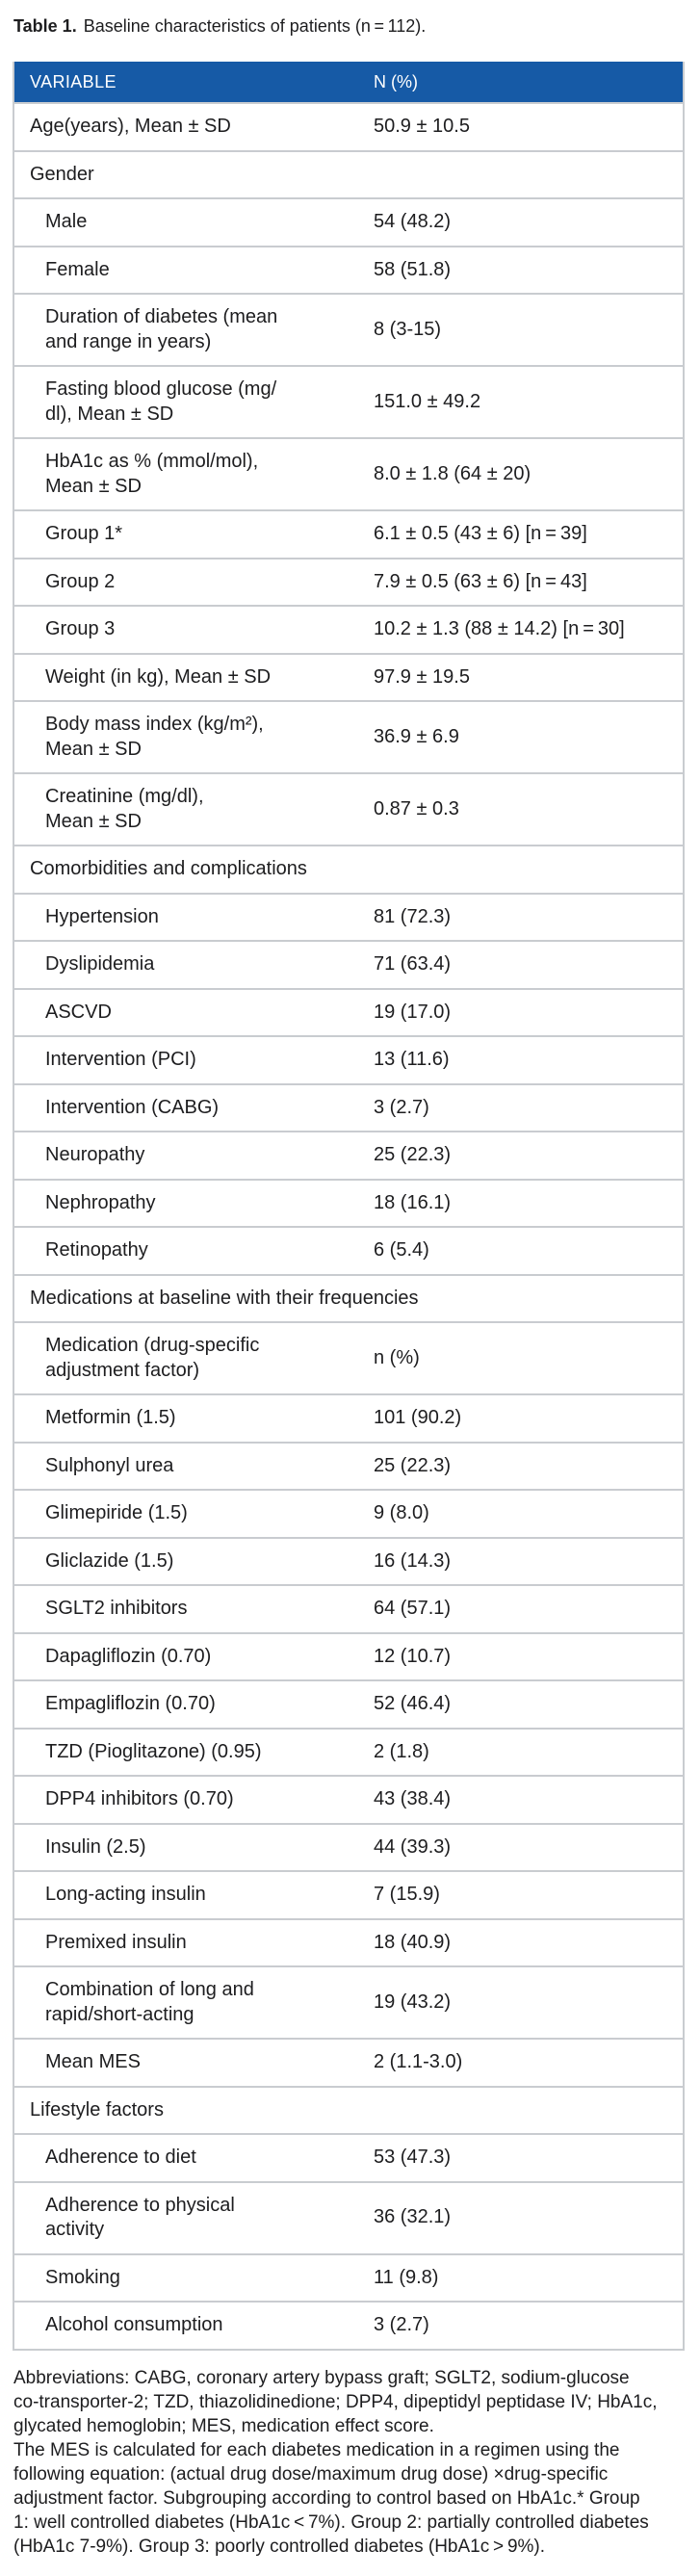 Image resolution: width=700 pixels, height=2576 pixels. Describe the element at coordinates (116, 1942) in the screenshot. I see `row-label: Premixed insulin` at that location.